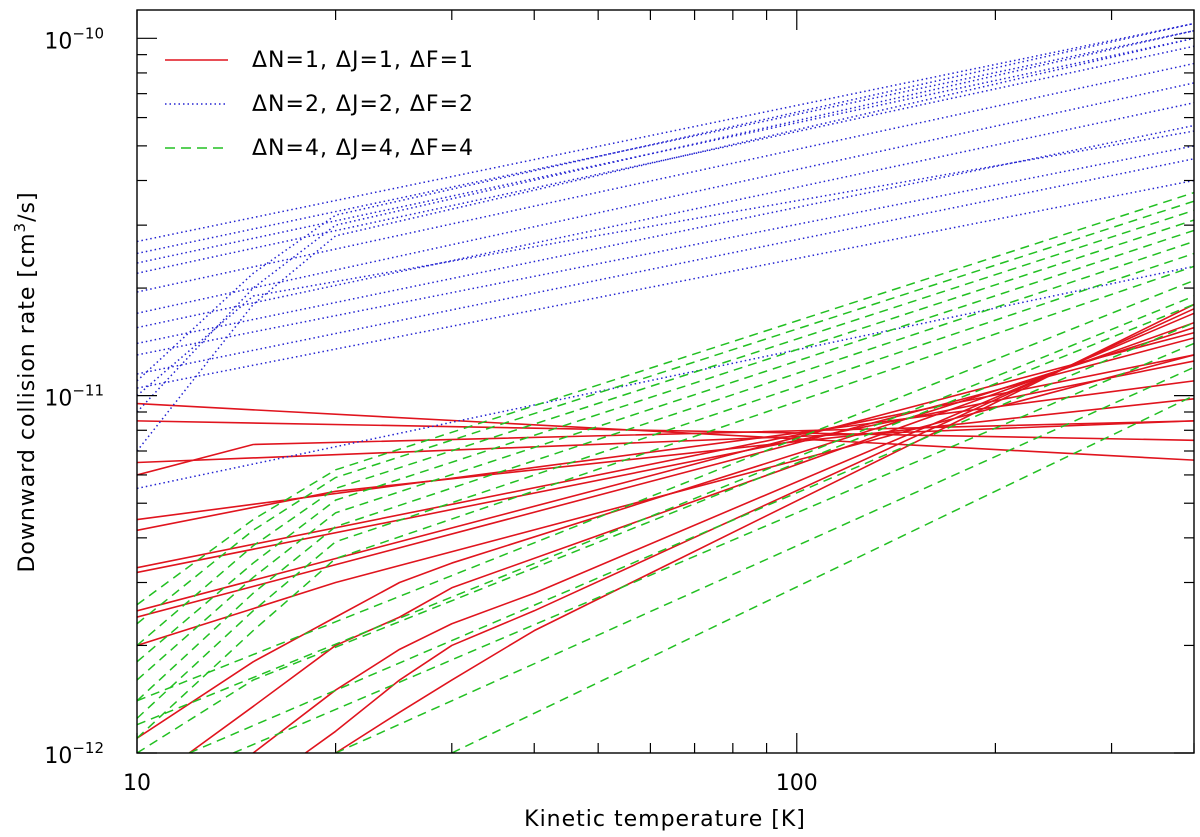 The image size is (1200, 837). Describe the element at coordinates (74, 754) in the screenshot. I see `y-tick-label: 10−12` at that location.